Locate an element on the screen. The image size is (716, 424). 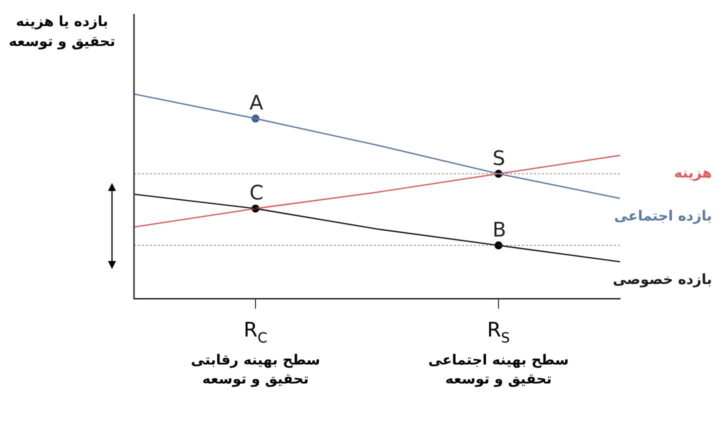
annotation: A is located at coordinates (257, 102).